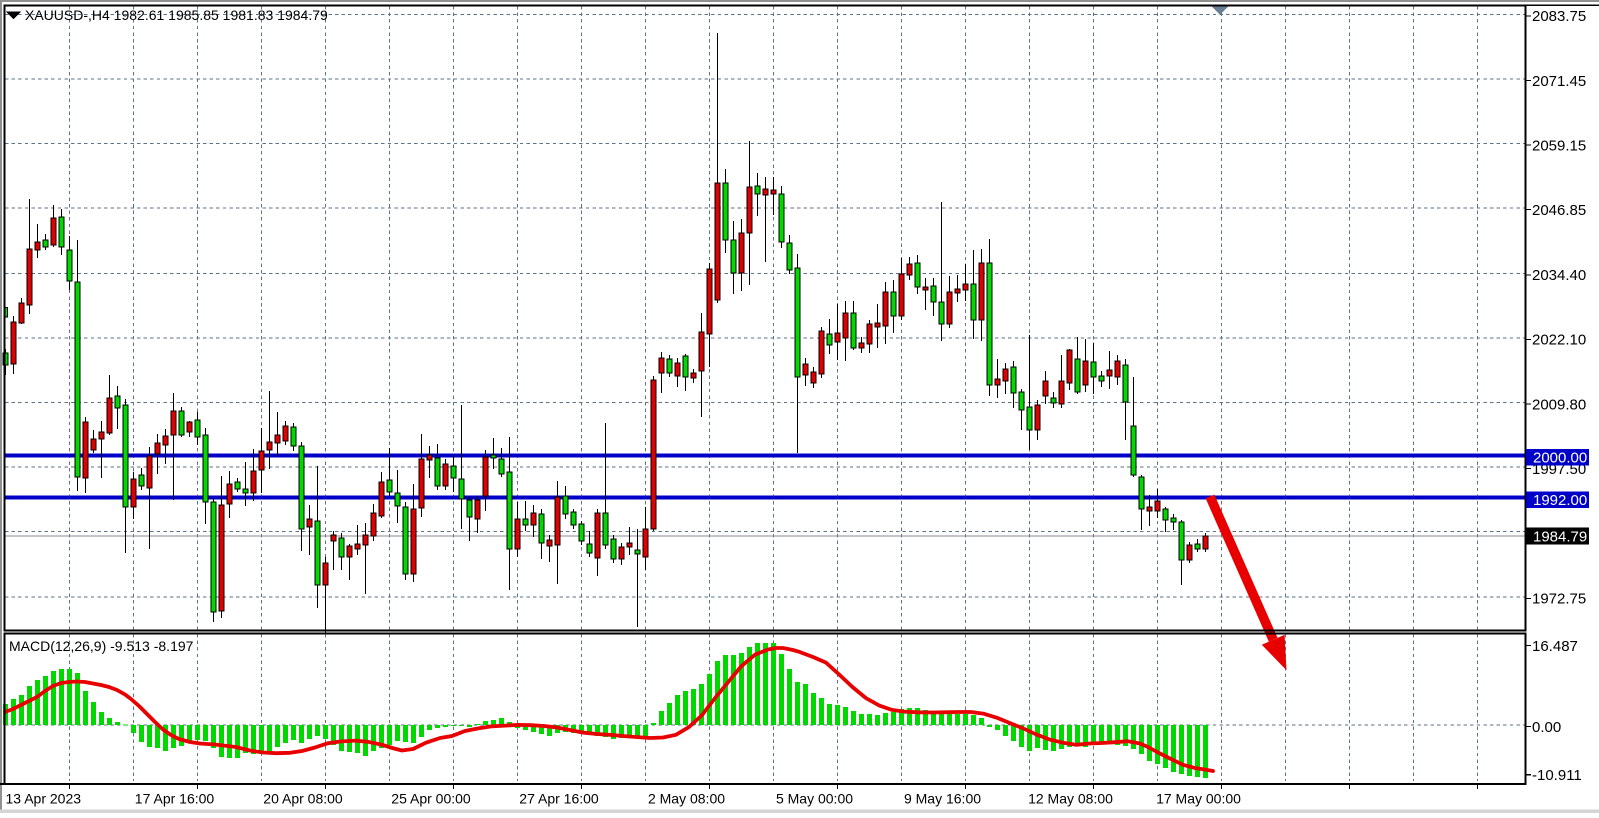  What do you see at coordinates (101, 646) in the screenshot?
I see `svg-text: MACD(12,26,9) -9.513 -8.197` at bounding box center [101, 646].